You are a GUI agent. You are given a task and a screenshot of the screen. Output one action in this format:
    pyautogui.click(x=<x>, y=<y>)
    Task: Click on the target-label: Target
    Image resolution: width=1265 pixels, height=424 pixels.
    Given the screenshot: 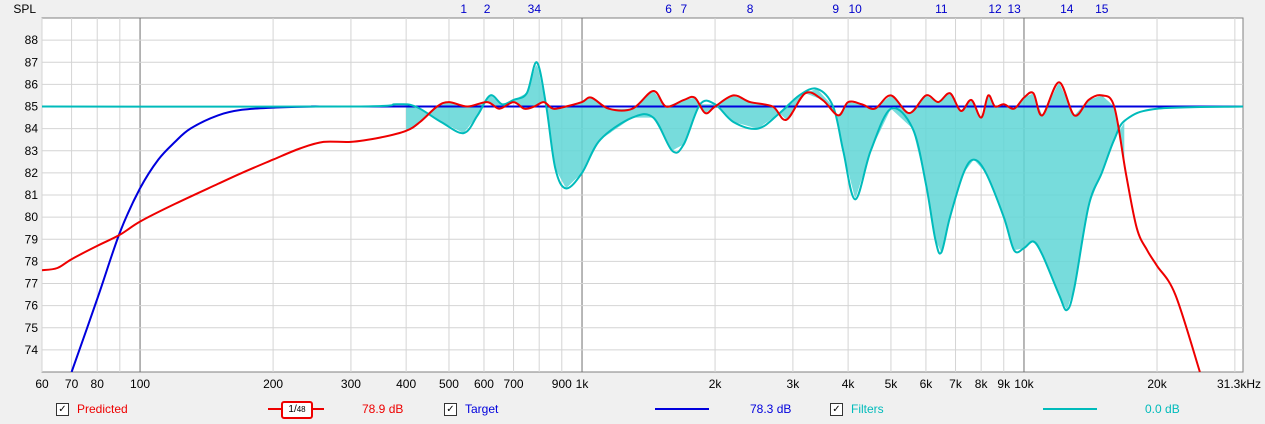 What is the action you would take?
    pyautogui.click(x=482, y=409)
    